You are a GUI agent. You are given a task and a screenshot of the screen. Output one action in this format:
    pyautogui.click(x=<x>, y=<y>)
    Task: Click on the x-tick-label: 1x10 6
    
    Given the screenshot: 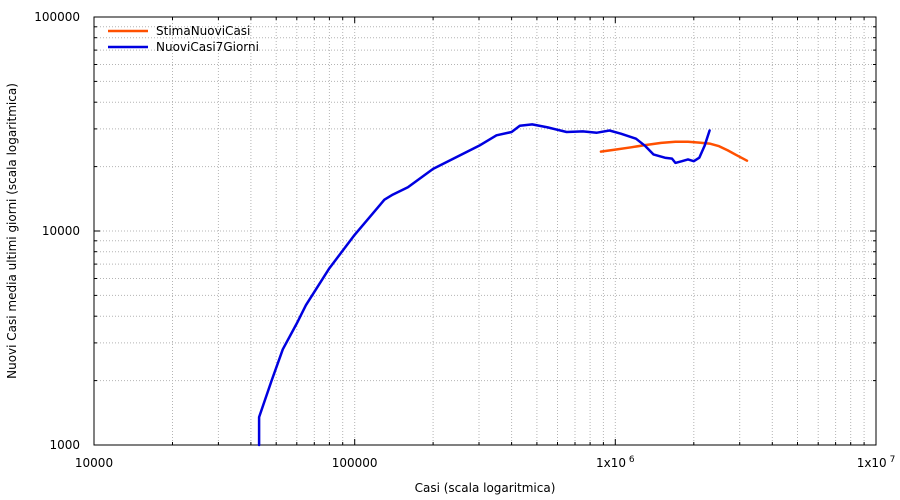 What is the action you would take?
    pyautogui.click(x=615, y=462)
    